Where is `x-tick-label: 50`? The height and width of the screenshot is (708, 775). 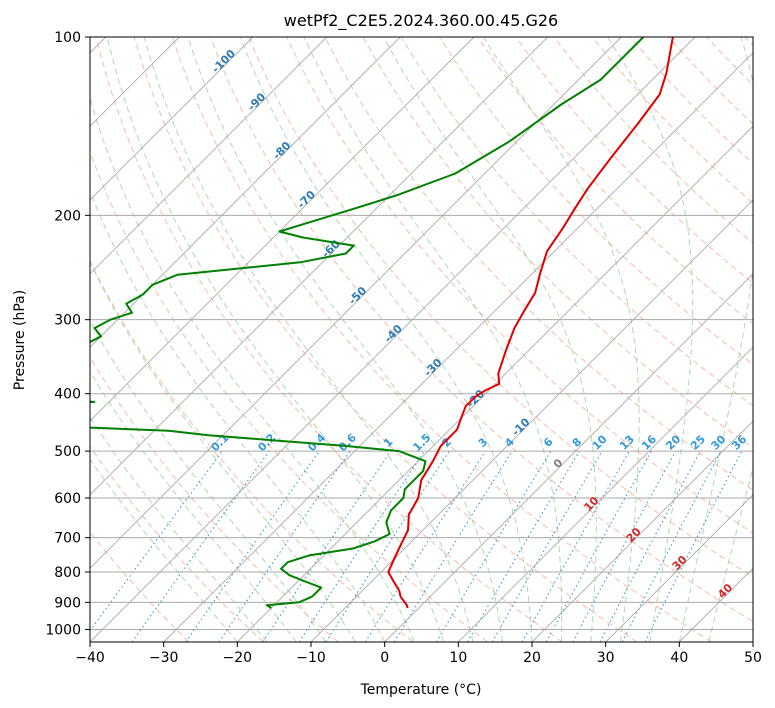 x-tick-label: 50 is located at coordinates (753, 658).